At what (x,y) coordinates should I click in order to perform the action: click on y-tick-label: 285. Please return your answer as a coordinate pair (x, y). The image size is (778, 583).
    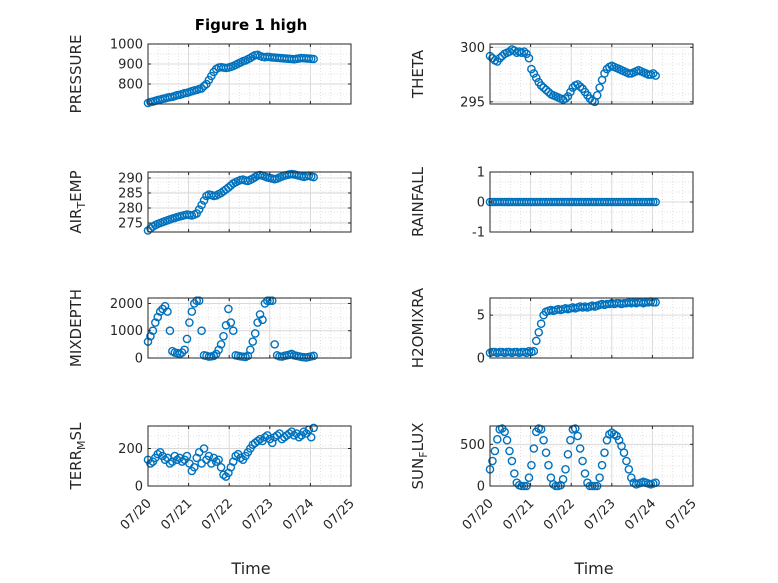
    Looking at the image, I should click on (130, 194).